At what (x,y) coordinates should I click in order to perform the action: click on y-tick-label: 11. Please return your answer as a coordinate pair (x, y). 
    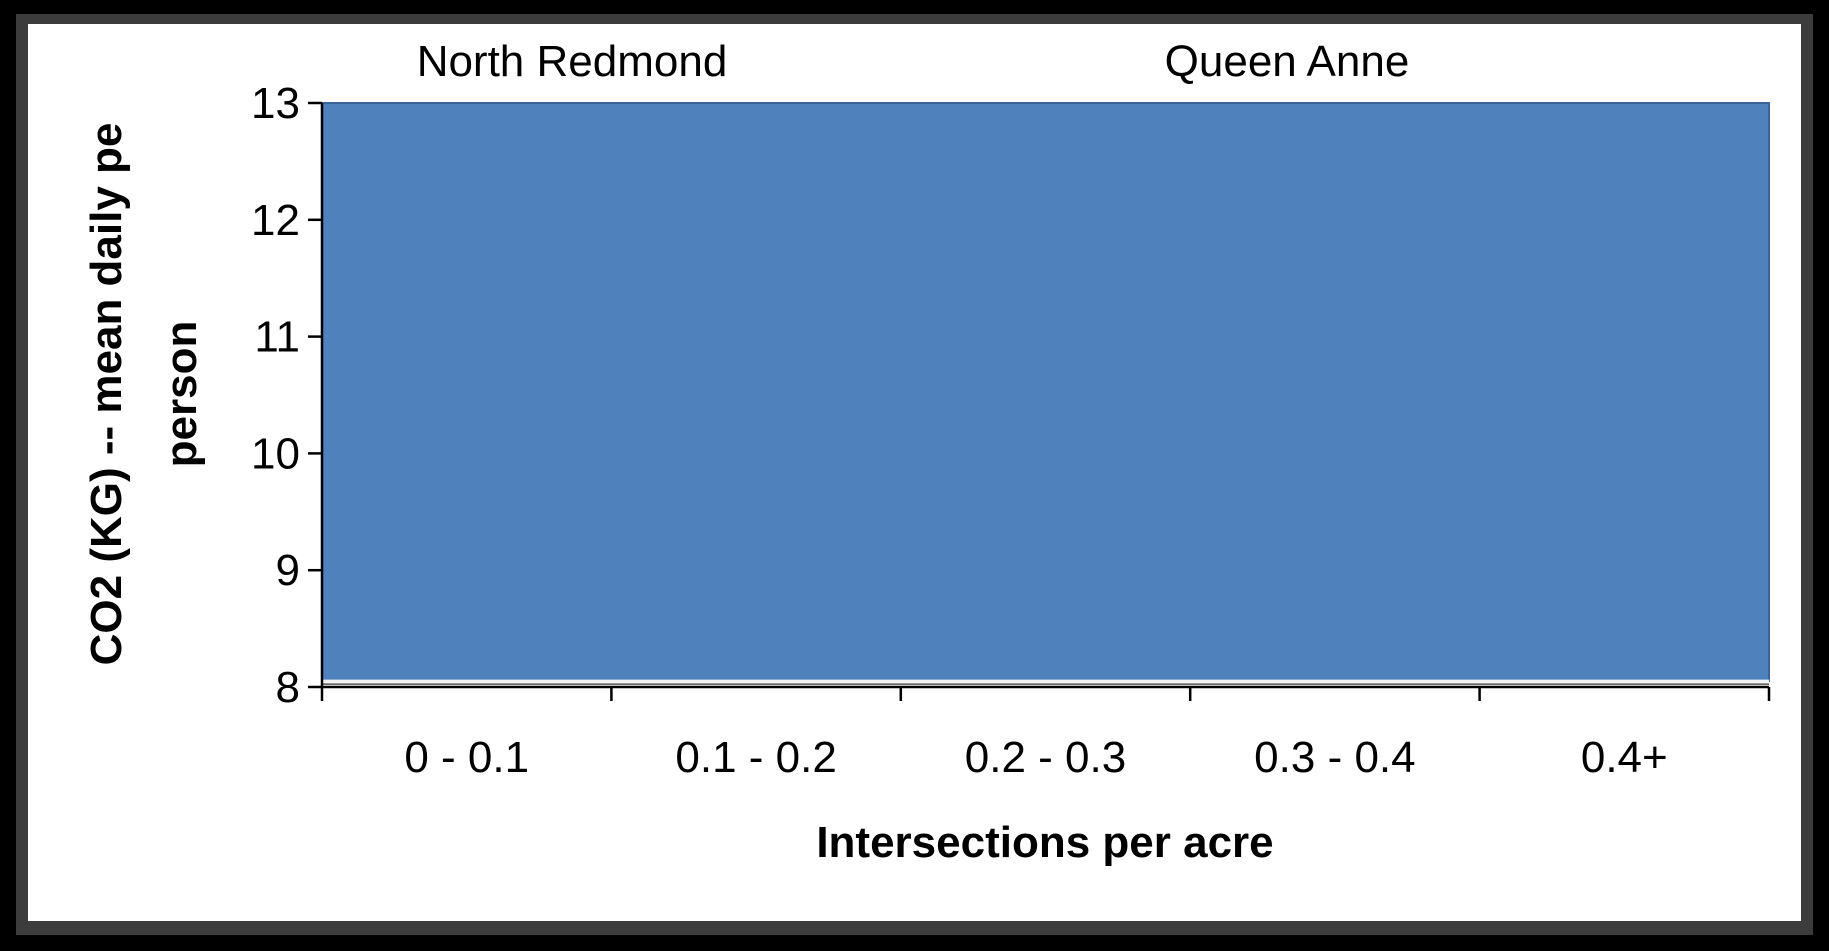
    Looking at the image, I should click on (277, 337).